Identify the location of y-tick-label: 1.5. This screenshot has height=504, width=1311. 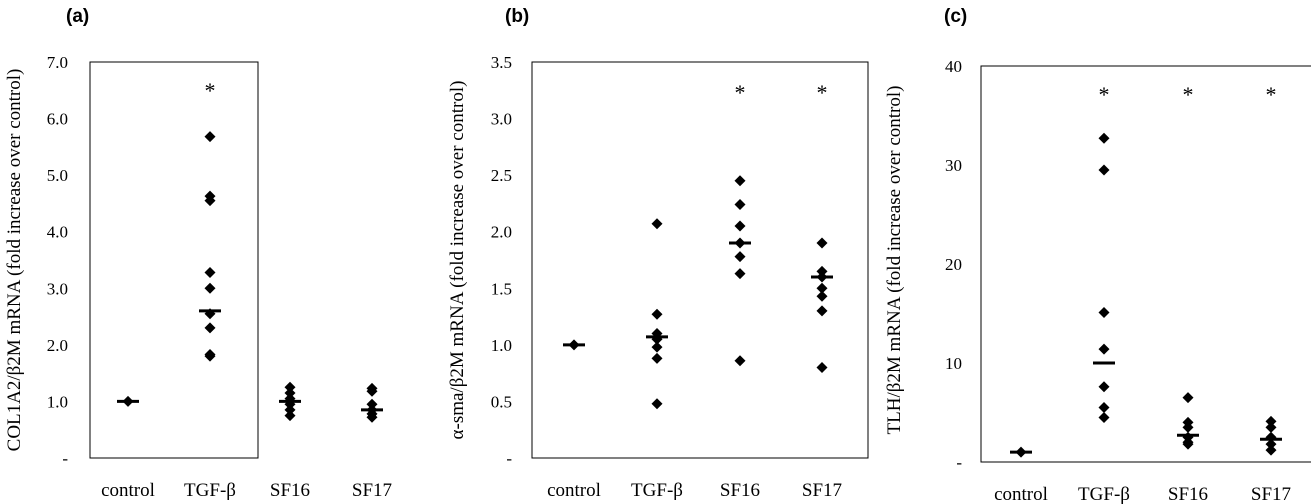
(501, 288).